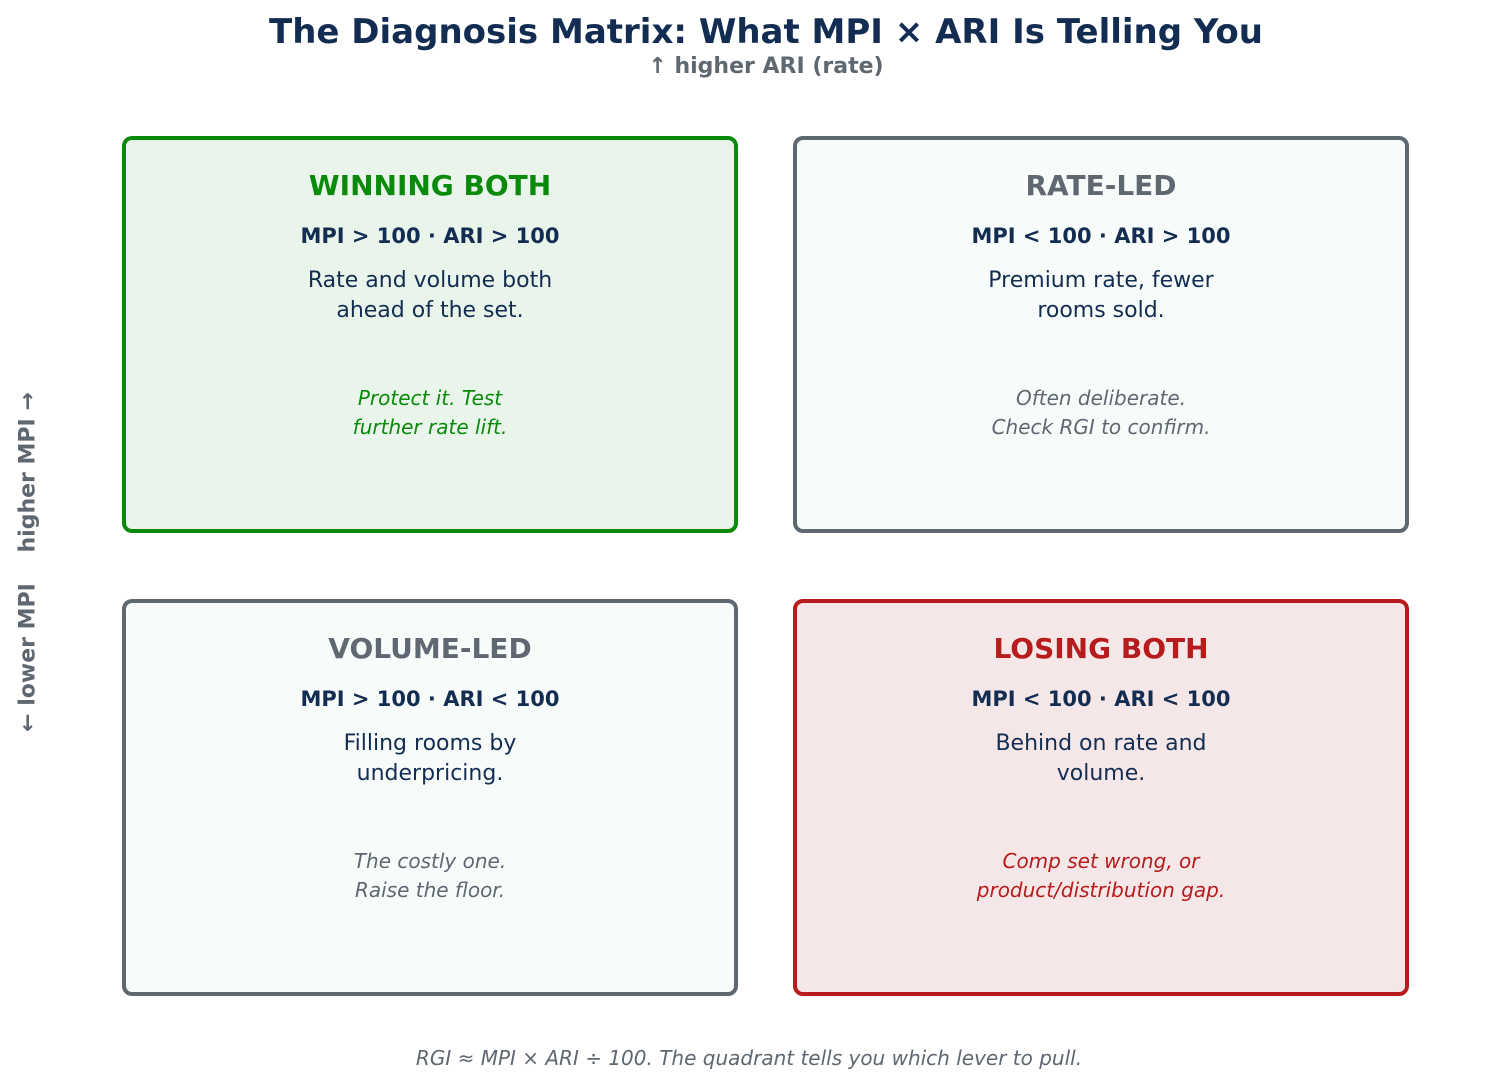  I want to click on quadrant-description: Premium rate, fewer rooms sold., so click(1101, 296).